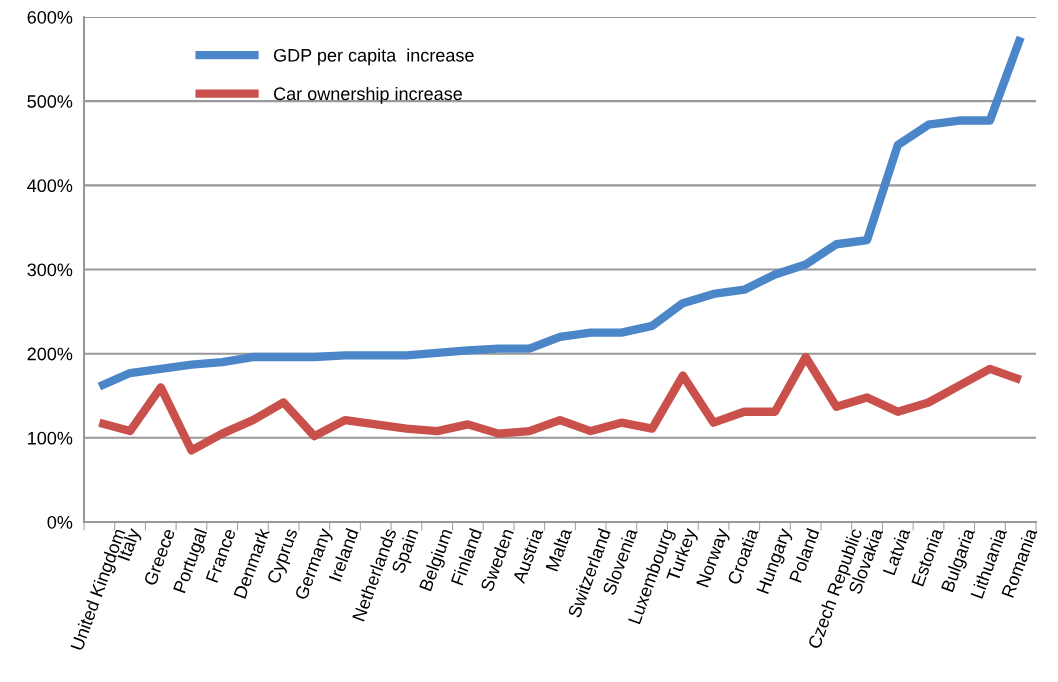  What do you see at coordinates (374, 57) in the screenshot?
I see `legend-label: GDP per capita increase` at bounding box center [374, 57].